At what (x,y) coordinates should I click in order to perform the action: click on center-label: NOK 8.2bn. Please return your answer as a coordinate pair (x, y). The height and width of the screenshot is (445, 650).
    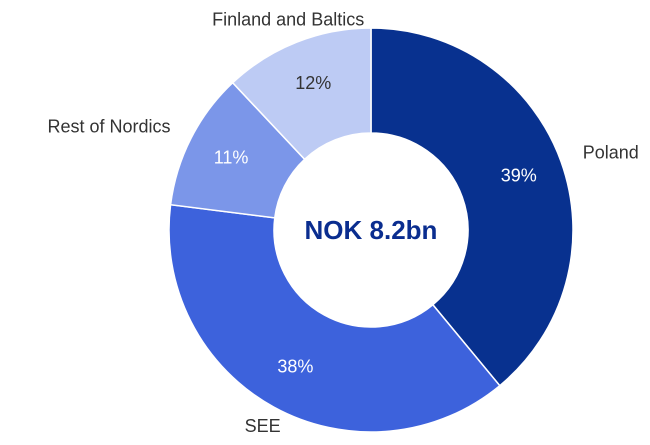
    Looking at the image, I should click on (371, 230).